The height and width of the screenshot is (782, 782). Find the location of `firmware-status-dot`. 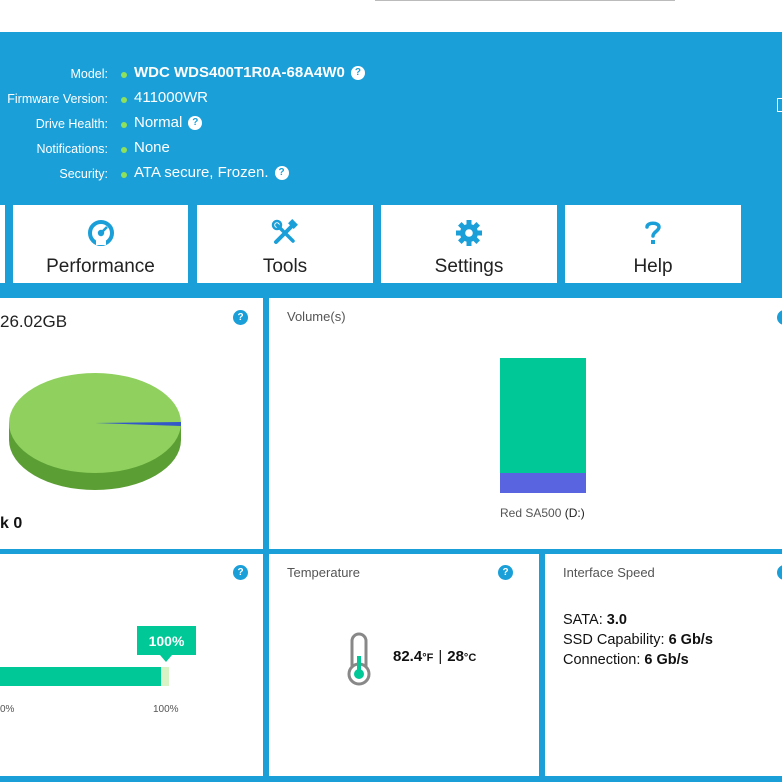

firmware-status-dot is located at coordinates (124, 100).